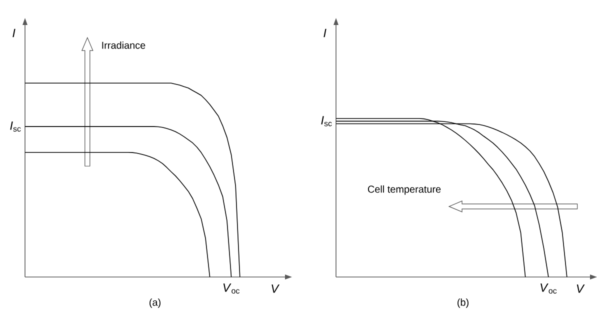 The image size is (597, 330). I want to click on annotation: Cell temperature, so click(404, 190).